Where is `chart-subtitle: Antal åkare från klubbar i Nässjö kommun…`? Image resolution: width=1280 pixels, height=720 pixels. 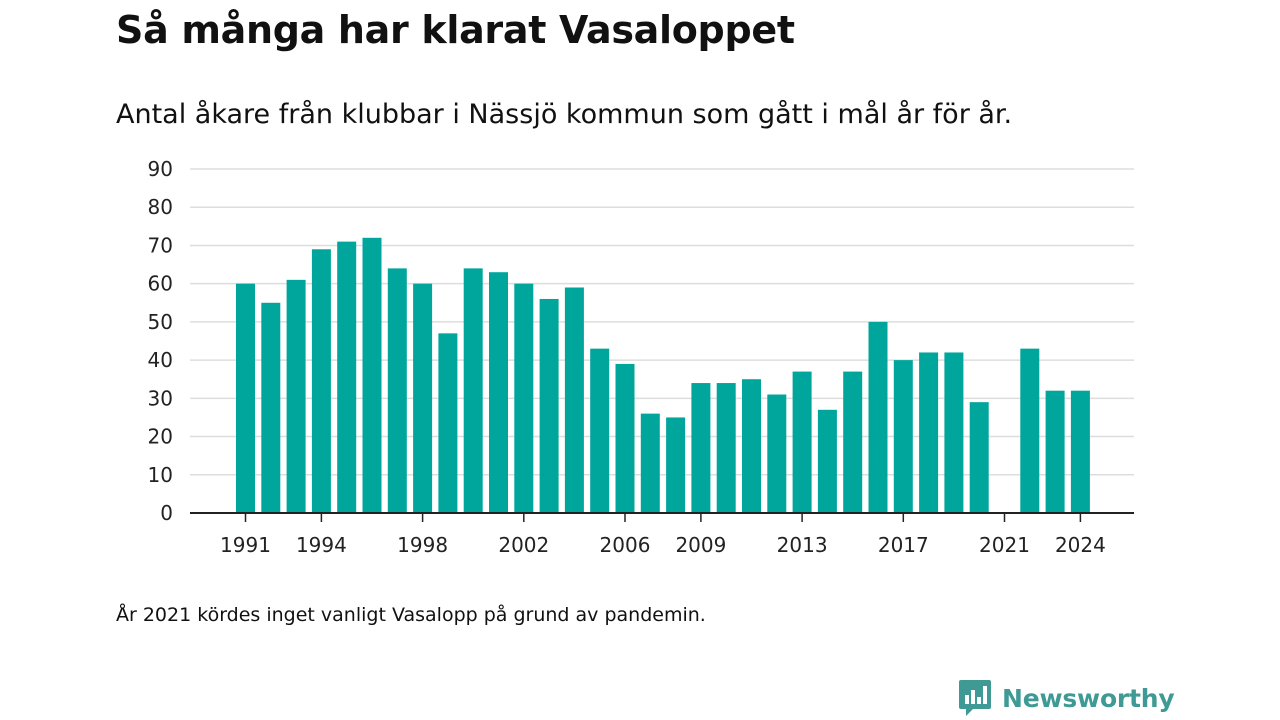 chart-subtitle: Antal åkare från klubbar i Nässjö kommun… is located at coordinates (564, 114).